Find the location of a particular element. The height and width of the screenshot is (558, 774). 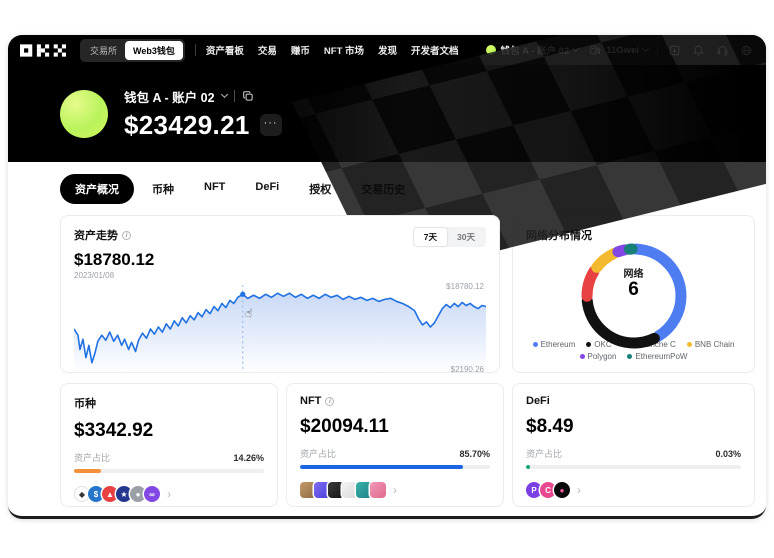

coin-icon-1: C is located at coordinates (548, 490).